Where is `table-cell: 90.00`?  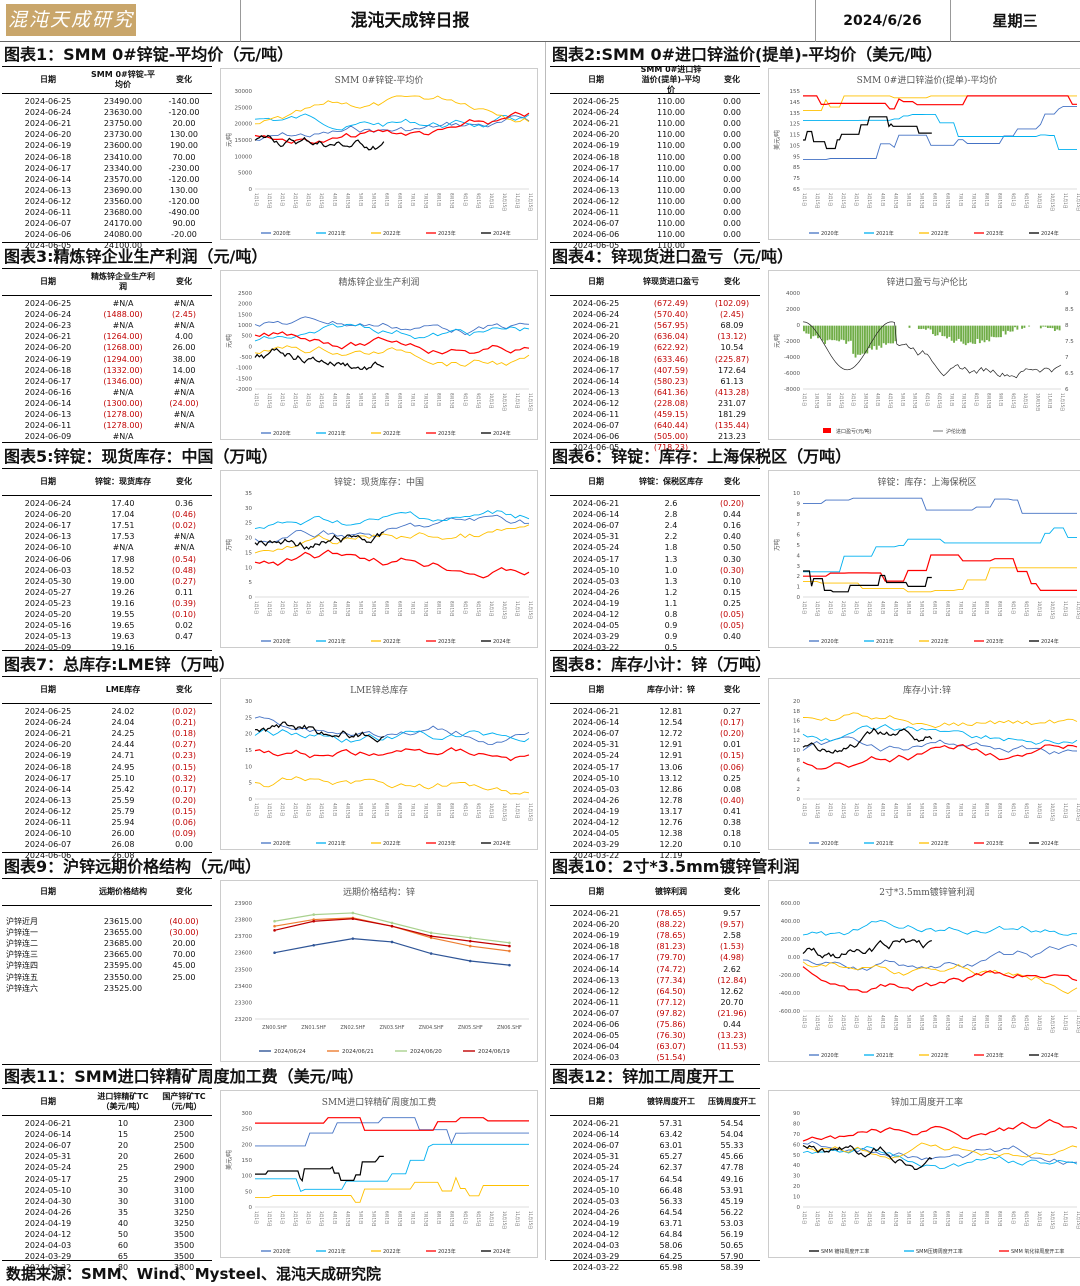 table-cell: 90.00 is located at coordinates (184, 224).